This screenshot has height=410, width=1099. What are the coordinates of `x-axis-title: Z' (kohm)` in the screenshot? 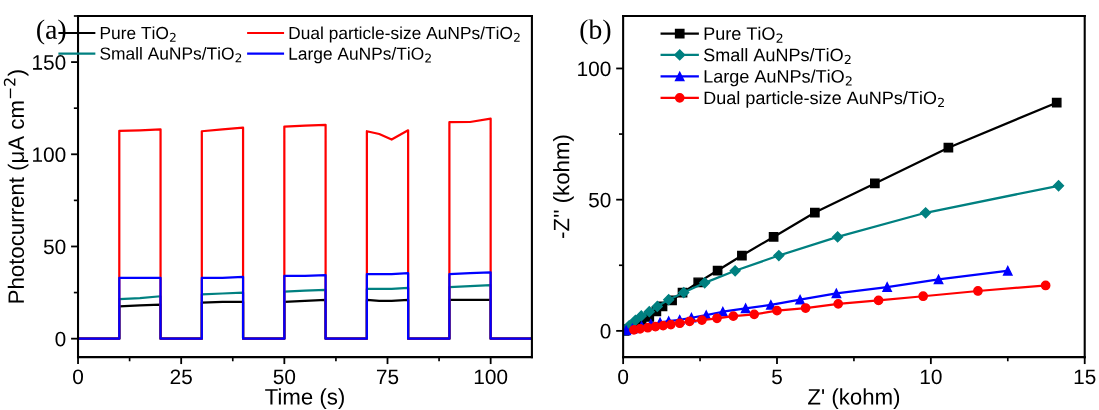 It's located at (854, 399).